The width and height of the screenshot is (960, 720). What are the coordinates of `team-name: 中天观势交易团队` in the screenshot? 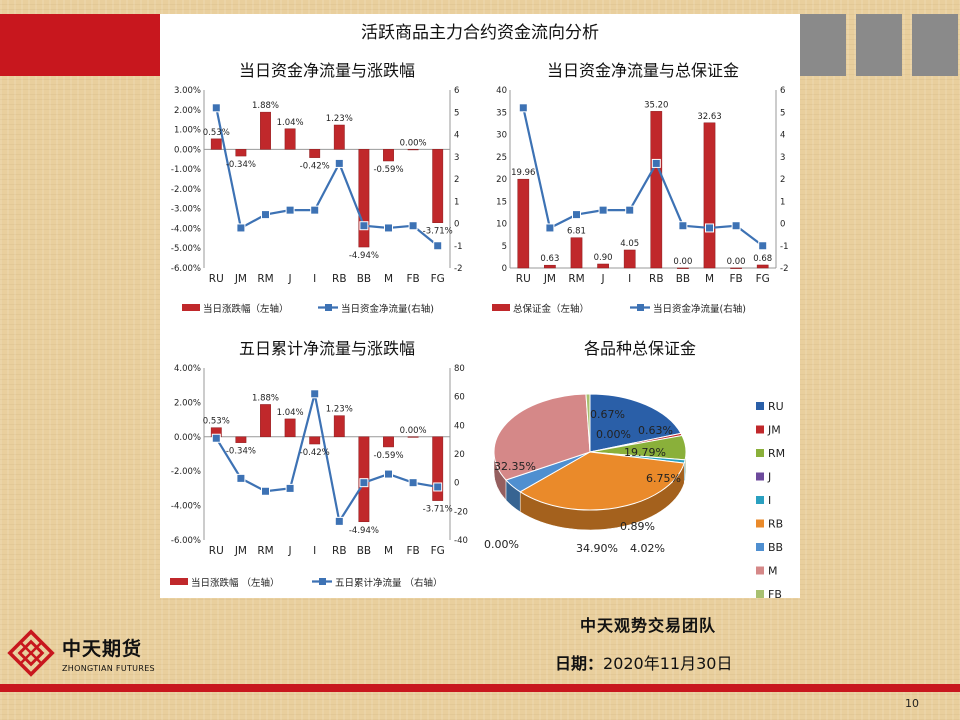 It's located at (648, 625).